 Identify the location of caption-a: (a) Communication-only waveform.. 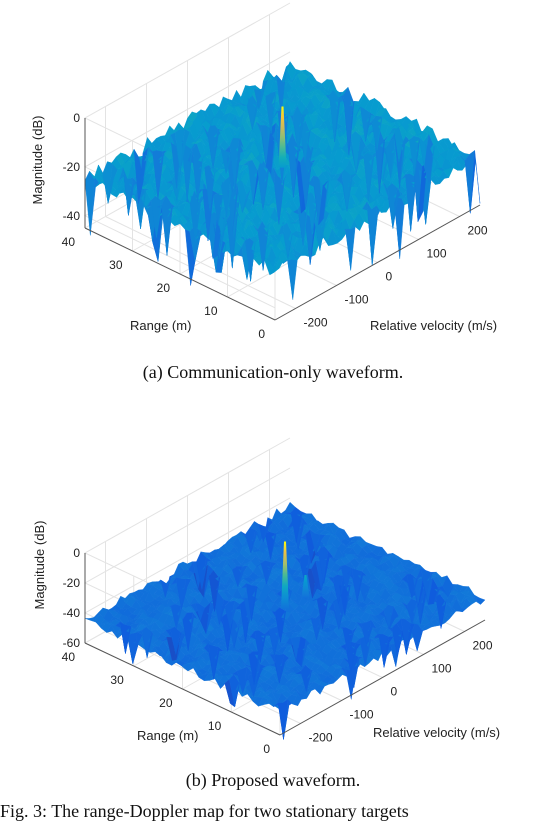
(273, 372).